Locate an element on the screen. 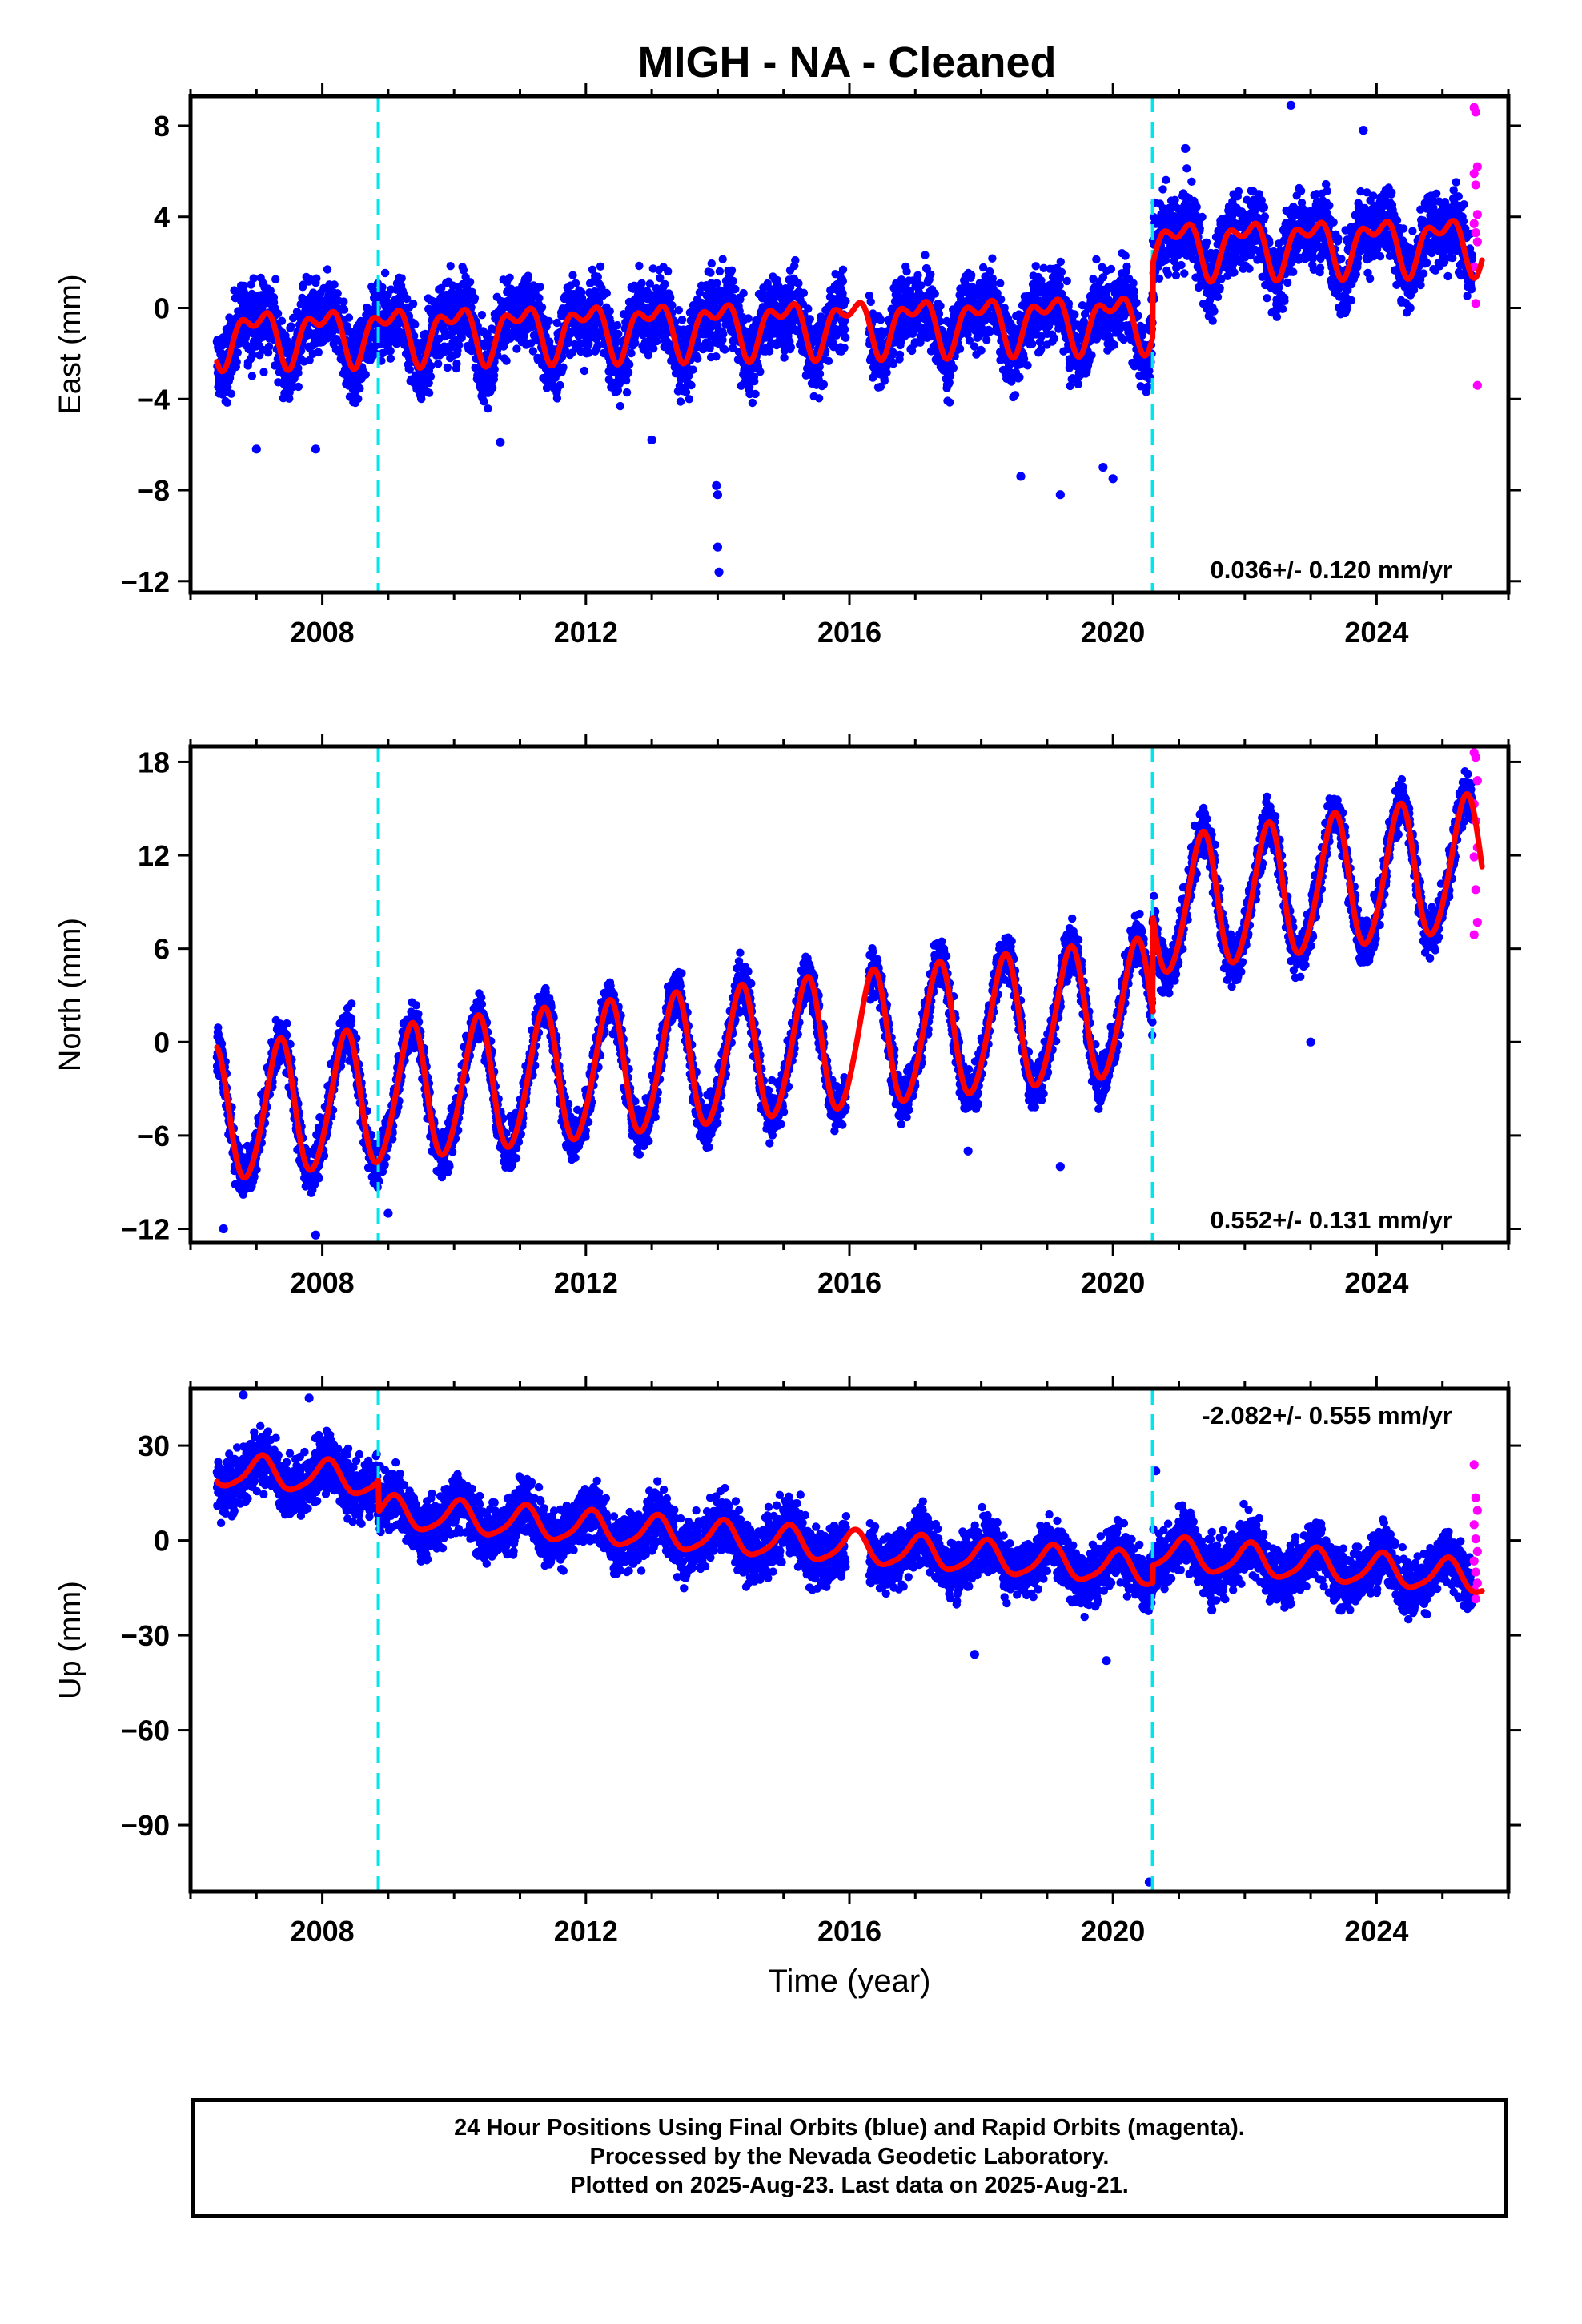  figure-title: MIGH - NA - Cleaned is located at coordinates (847, 62).